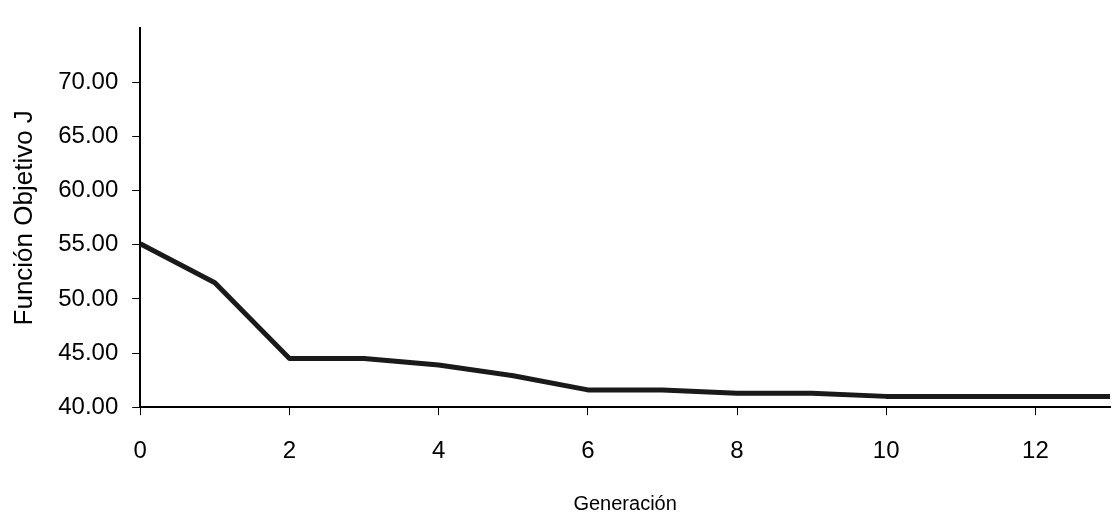 The width and height of the screenshot is (1113, 524). Describe the element at coordinates (588, 450) in the screenshot. I see `x-tick-label: 6` at that location.